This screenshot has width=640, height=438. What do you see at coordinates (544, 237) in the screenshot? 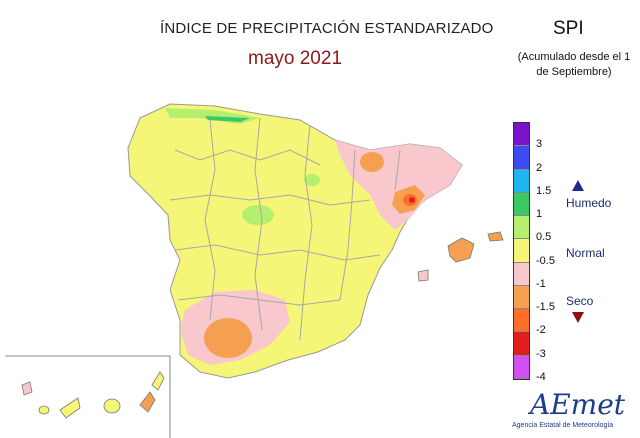
I see `legend-tick-label: 0.5` at bounding box center [544, 237].